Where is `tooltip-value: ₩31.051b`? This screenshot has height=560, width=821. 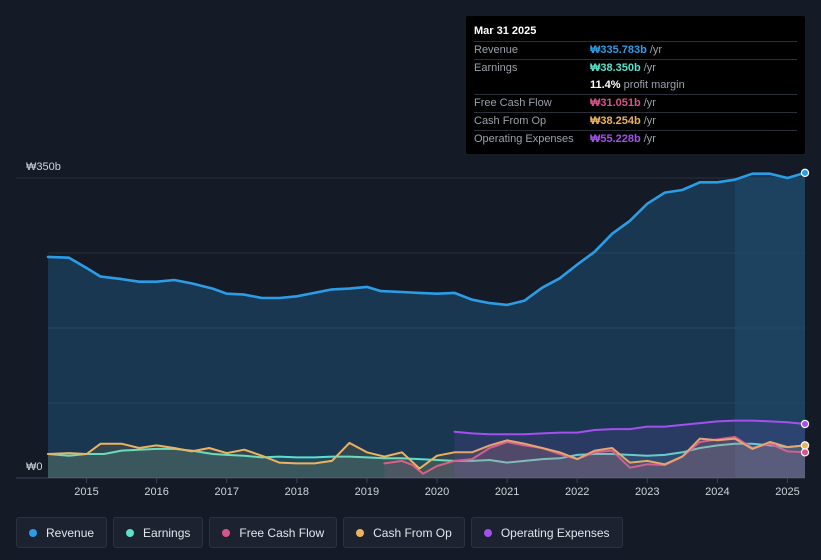
tooltip-value: ₩31.051b is located at coordinates (615, 103).